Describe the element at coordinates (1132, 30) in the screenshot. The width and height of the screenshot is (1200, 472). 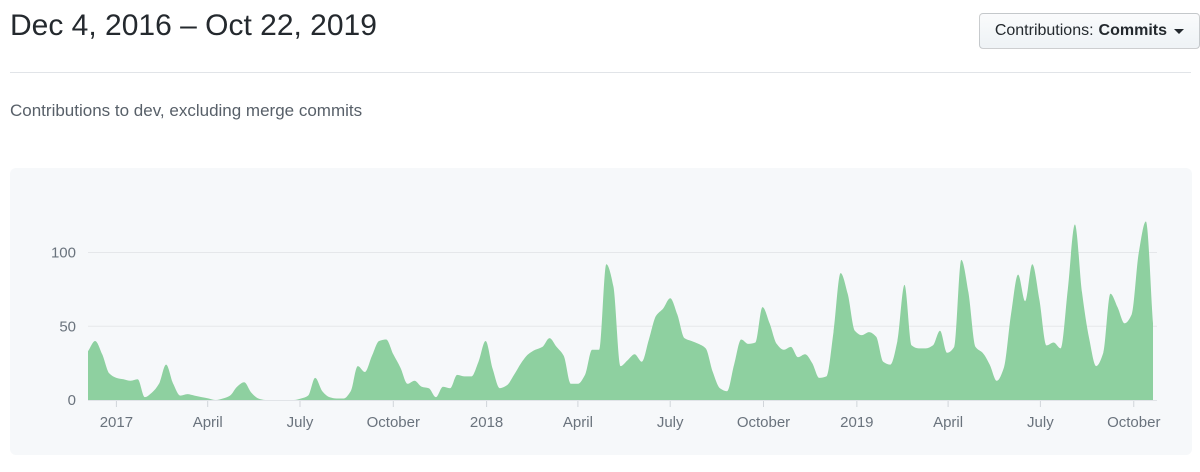
I see `filter-button-value: Commits` at that location.